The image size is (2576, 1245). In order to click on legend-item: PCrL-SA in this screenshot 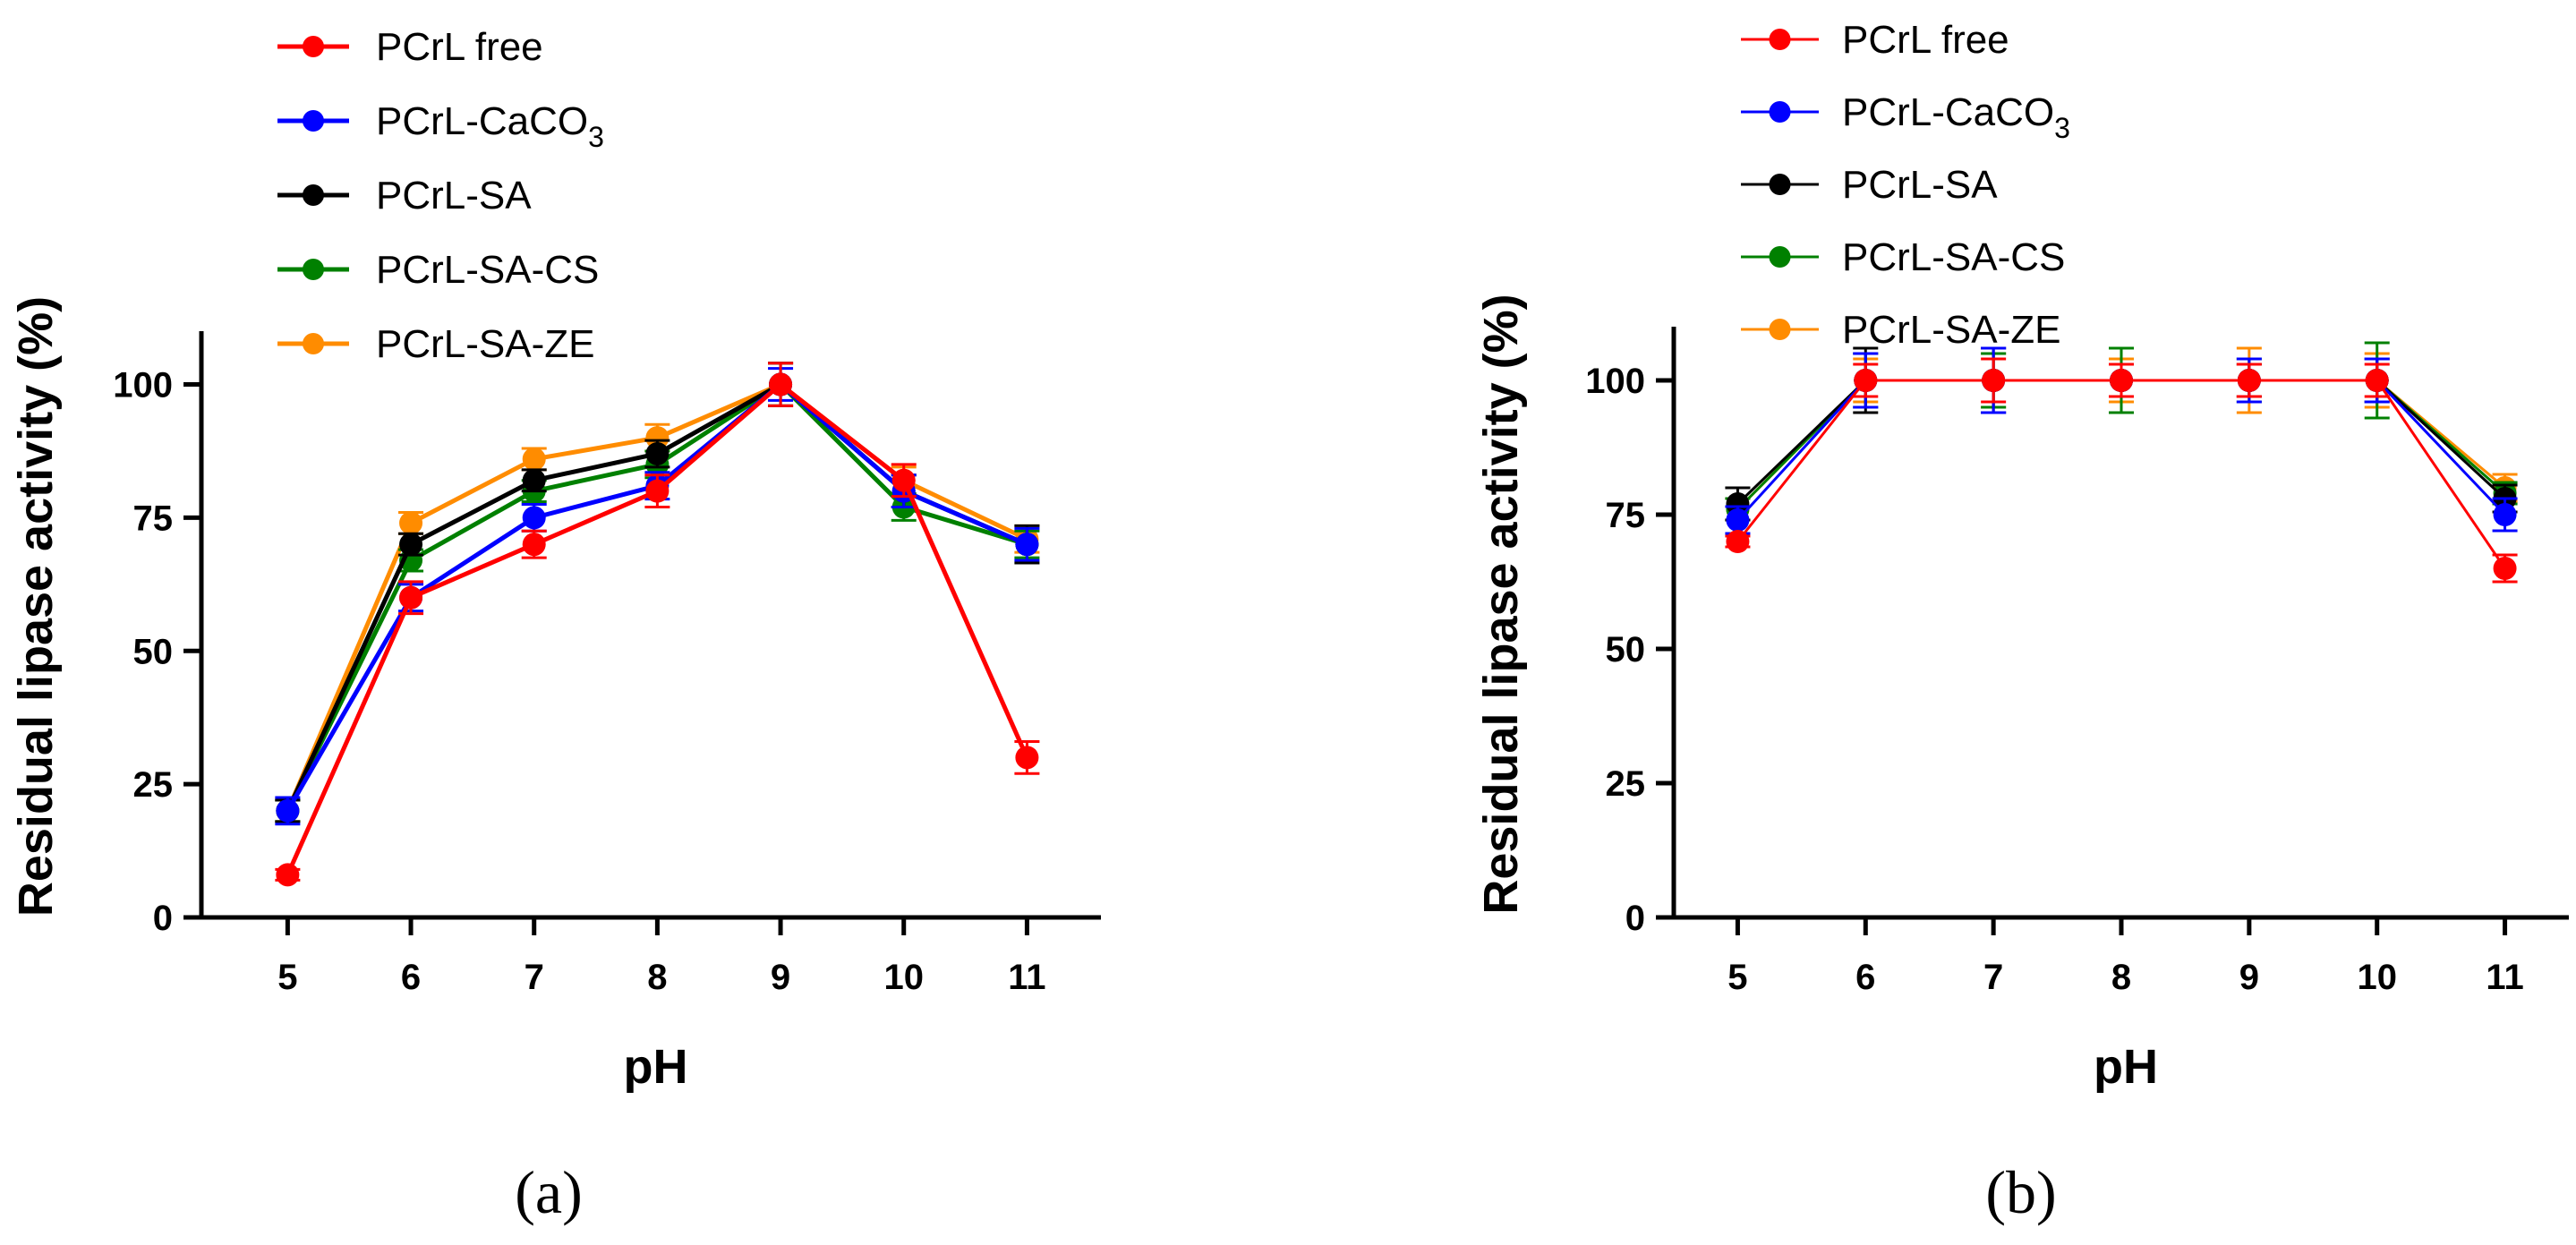, I will do `click(404, 195)`.